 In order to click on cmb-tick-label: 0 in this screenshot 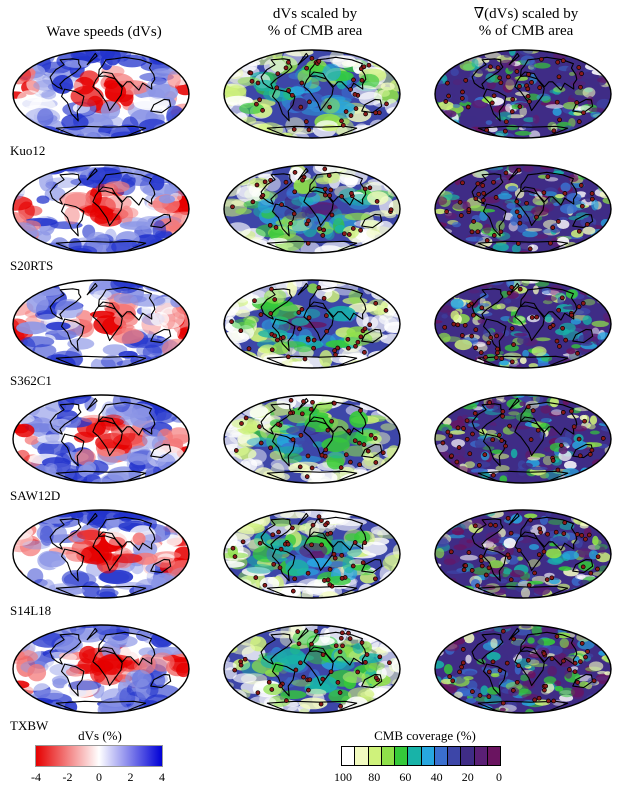, I will do `click(499, 777)`.